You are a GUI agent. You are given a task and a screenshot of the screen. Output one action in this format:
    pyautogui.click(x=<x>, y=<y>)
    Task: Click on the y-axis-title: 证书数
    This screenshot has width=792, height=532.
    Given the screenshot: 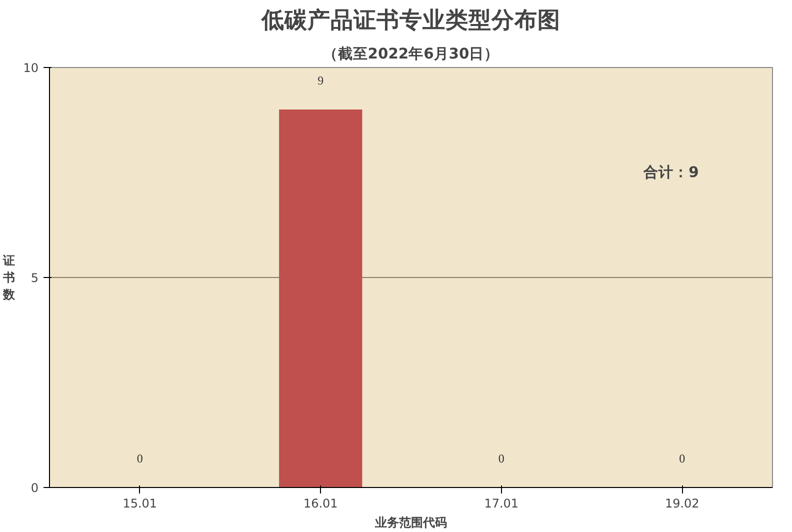 What is the action you would take?
    pyautogui.click(x=9, y=278)
    